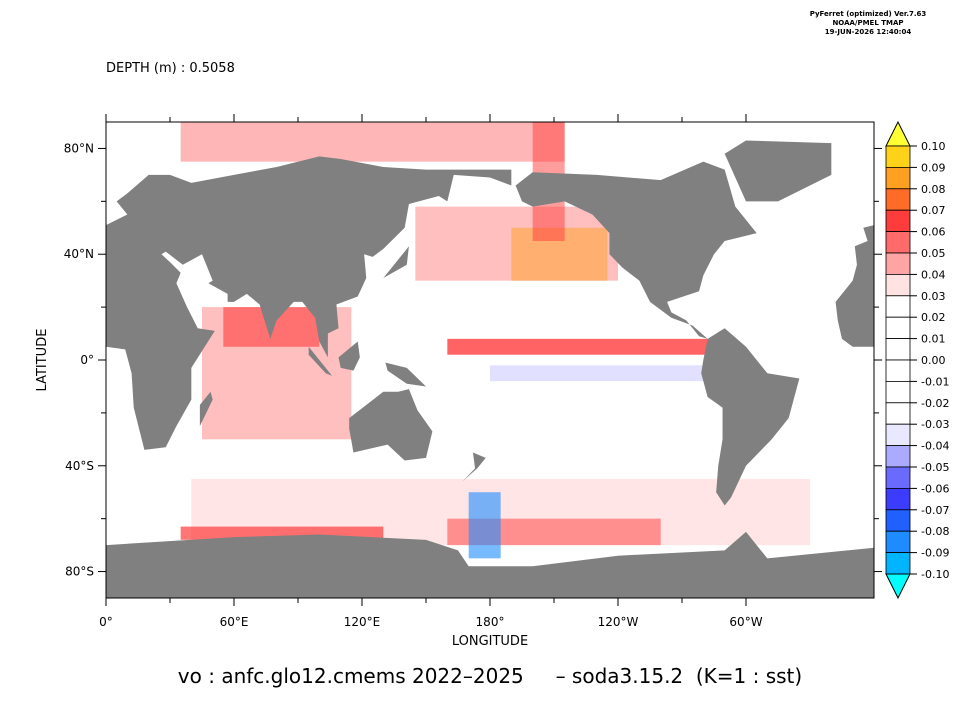 The height and width of the screenshot is (724, 961). What do you see at coordinates (935, 381) in the screenshot?
I see `colorbar-label: -0.01` at bounding box center [935, 381].